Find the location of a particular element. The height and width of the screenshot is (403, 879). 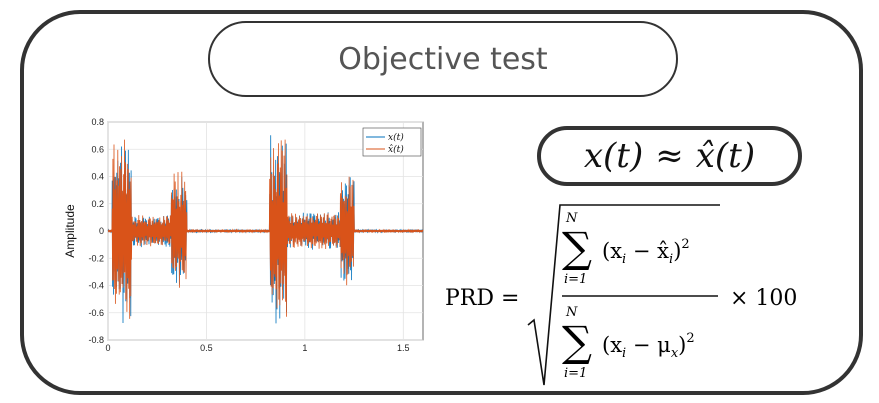

radical-sign is located at coordinates (623, 295).